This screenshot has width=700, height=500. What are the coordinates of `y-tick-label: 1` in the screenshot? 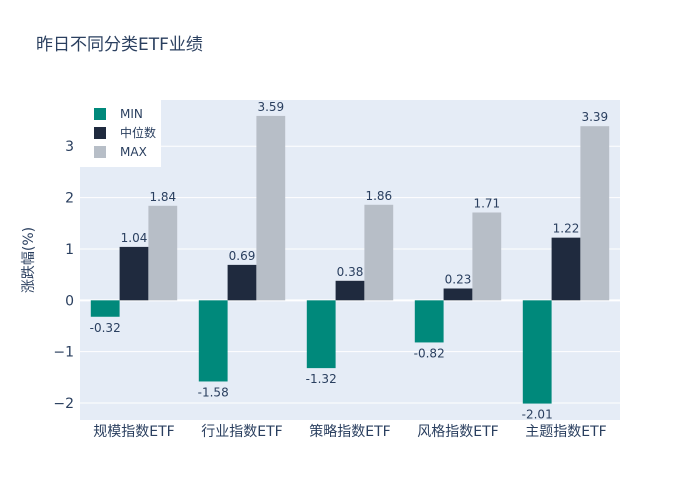 It's located at (69, 250).